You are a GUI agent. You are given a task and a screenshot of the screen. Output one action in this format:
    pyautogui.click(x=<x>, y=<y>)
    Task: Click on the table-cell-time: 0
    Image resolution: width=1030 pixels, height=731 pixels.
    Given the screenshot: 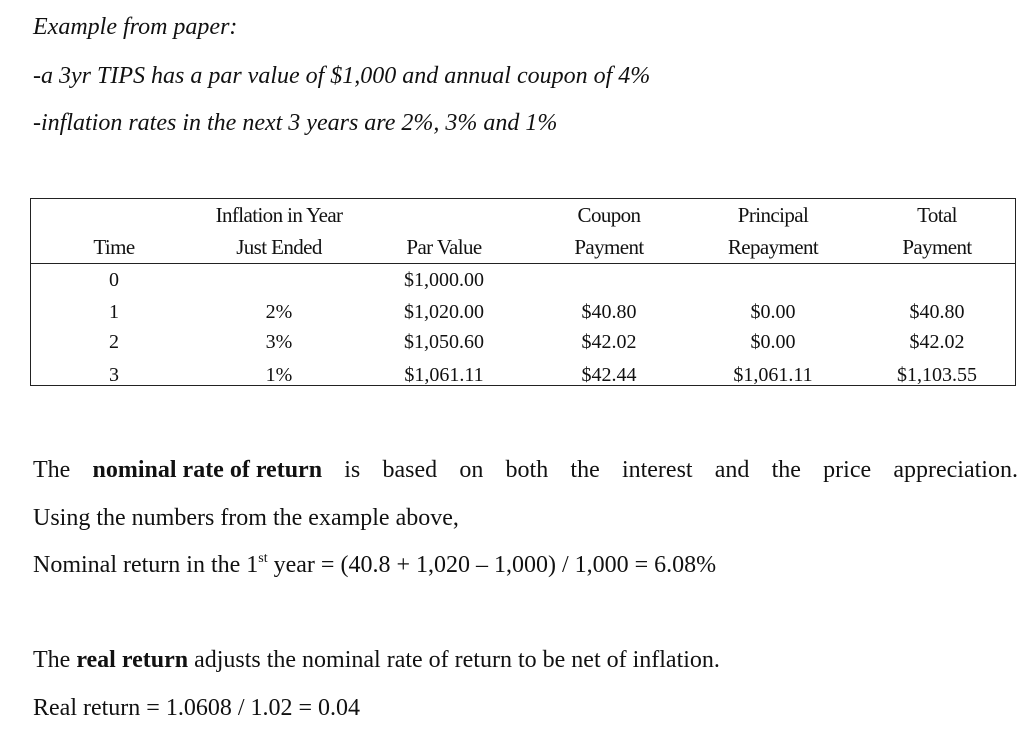 What is the action you would take?
    pyautogui.click(x=114, y=280)
    